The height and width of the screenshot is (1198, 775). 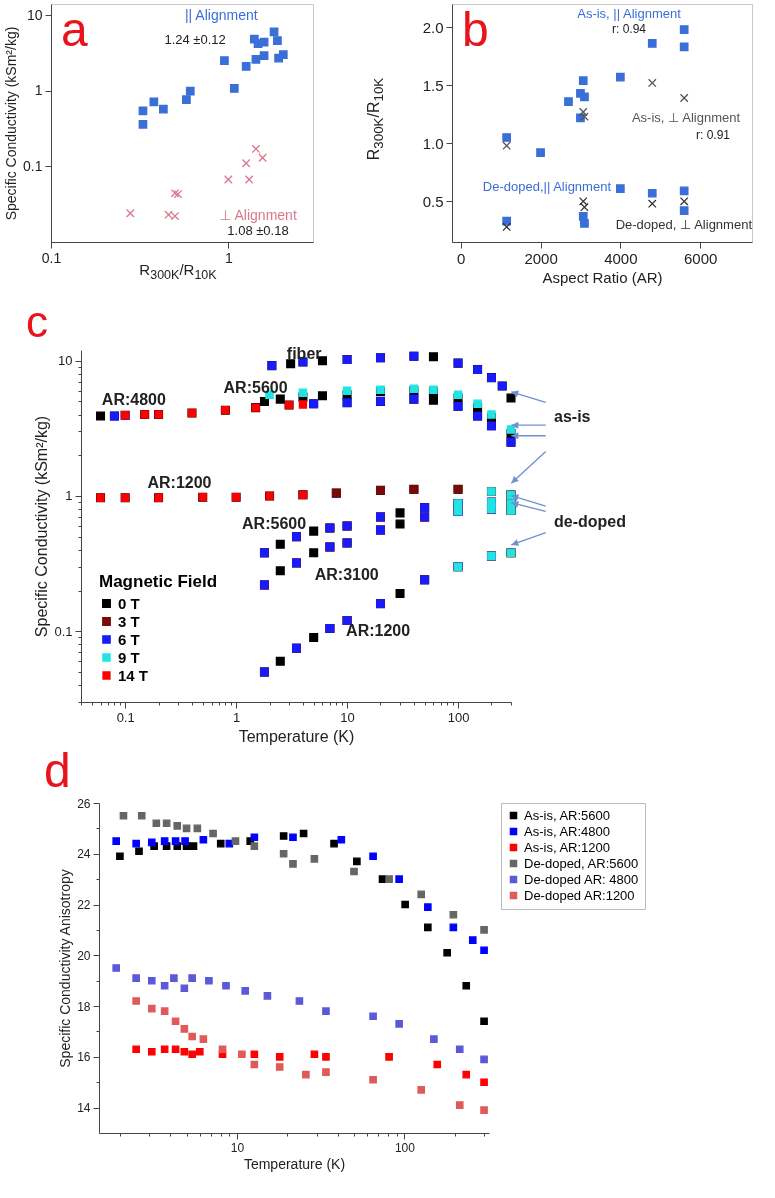 What do you see at coordinates (590, 522) in the screenshot?
I see `text: de-doped` at bounding box center [590, 522].